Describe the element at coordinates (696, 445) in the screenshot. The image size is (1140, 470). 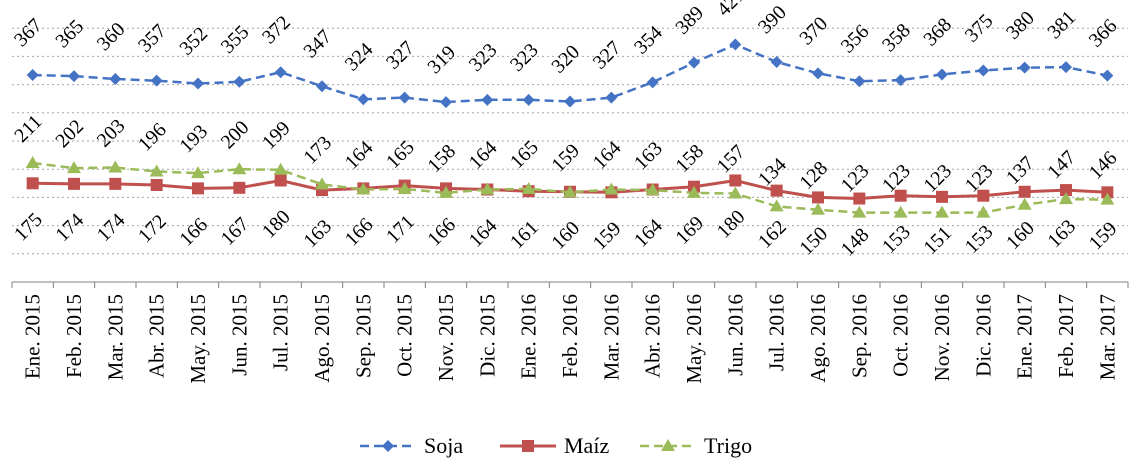
I see `legend-item: Trigo` at that location.